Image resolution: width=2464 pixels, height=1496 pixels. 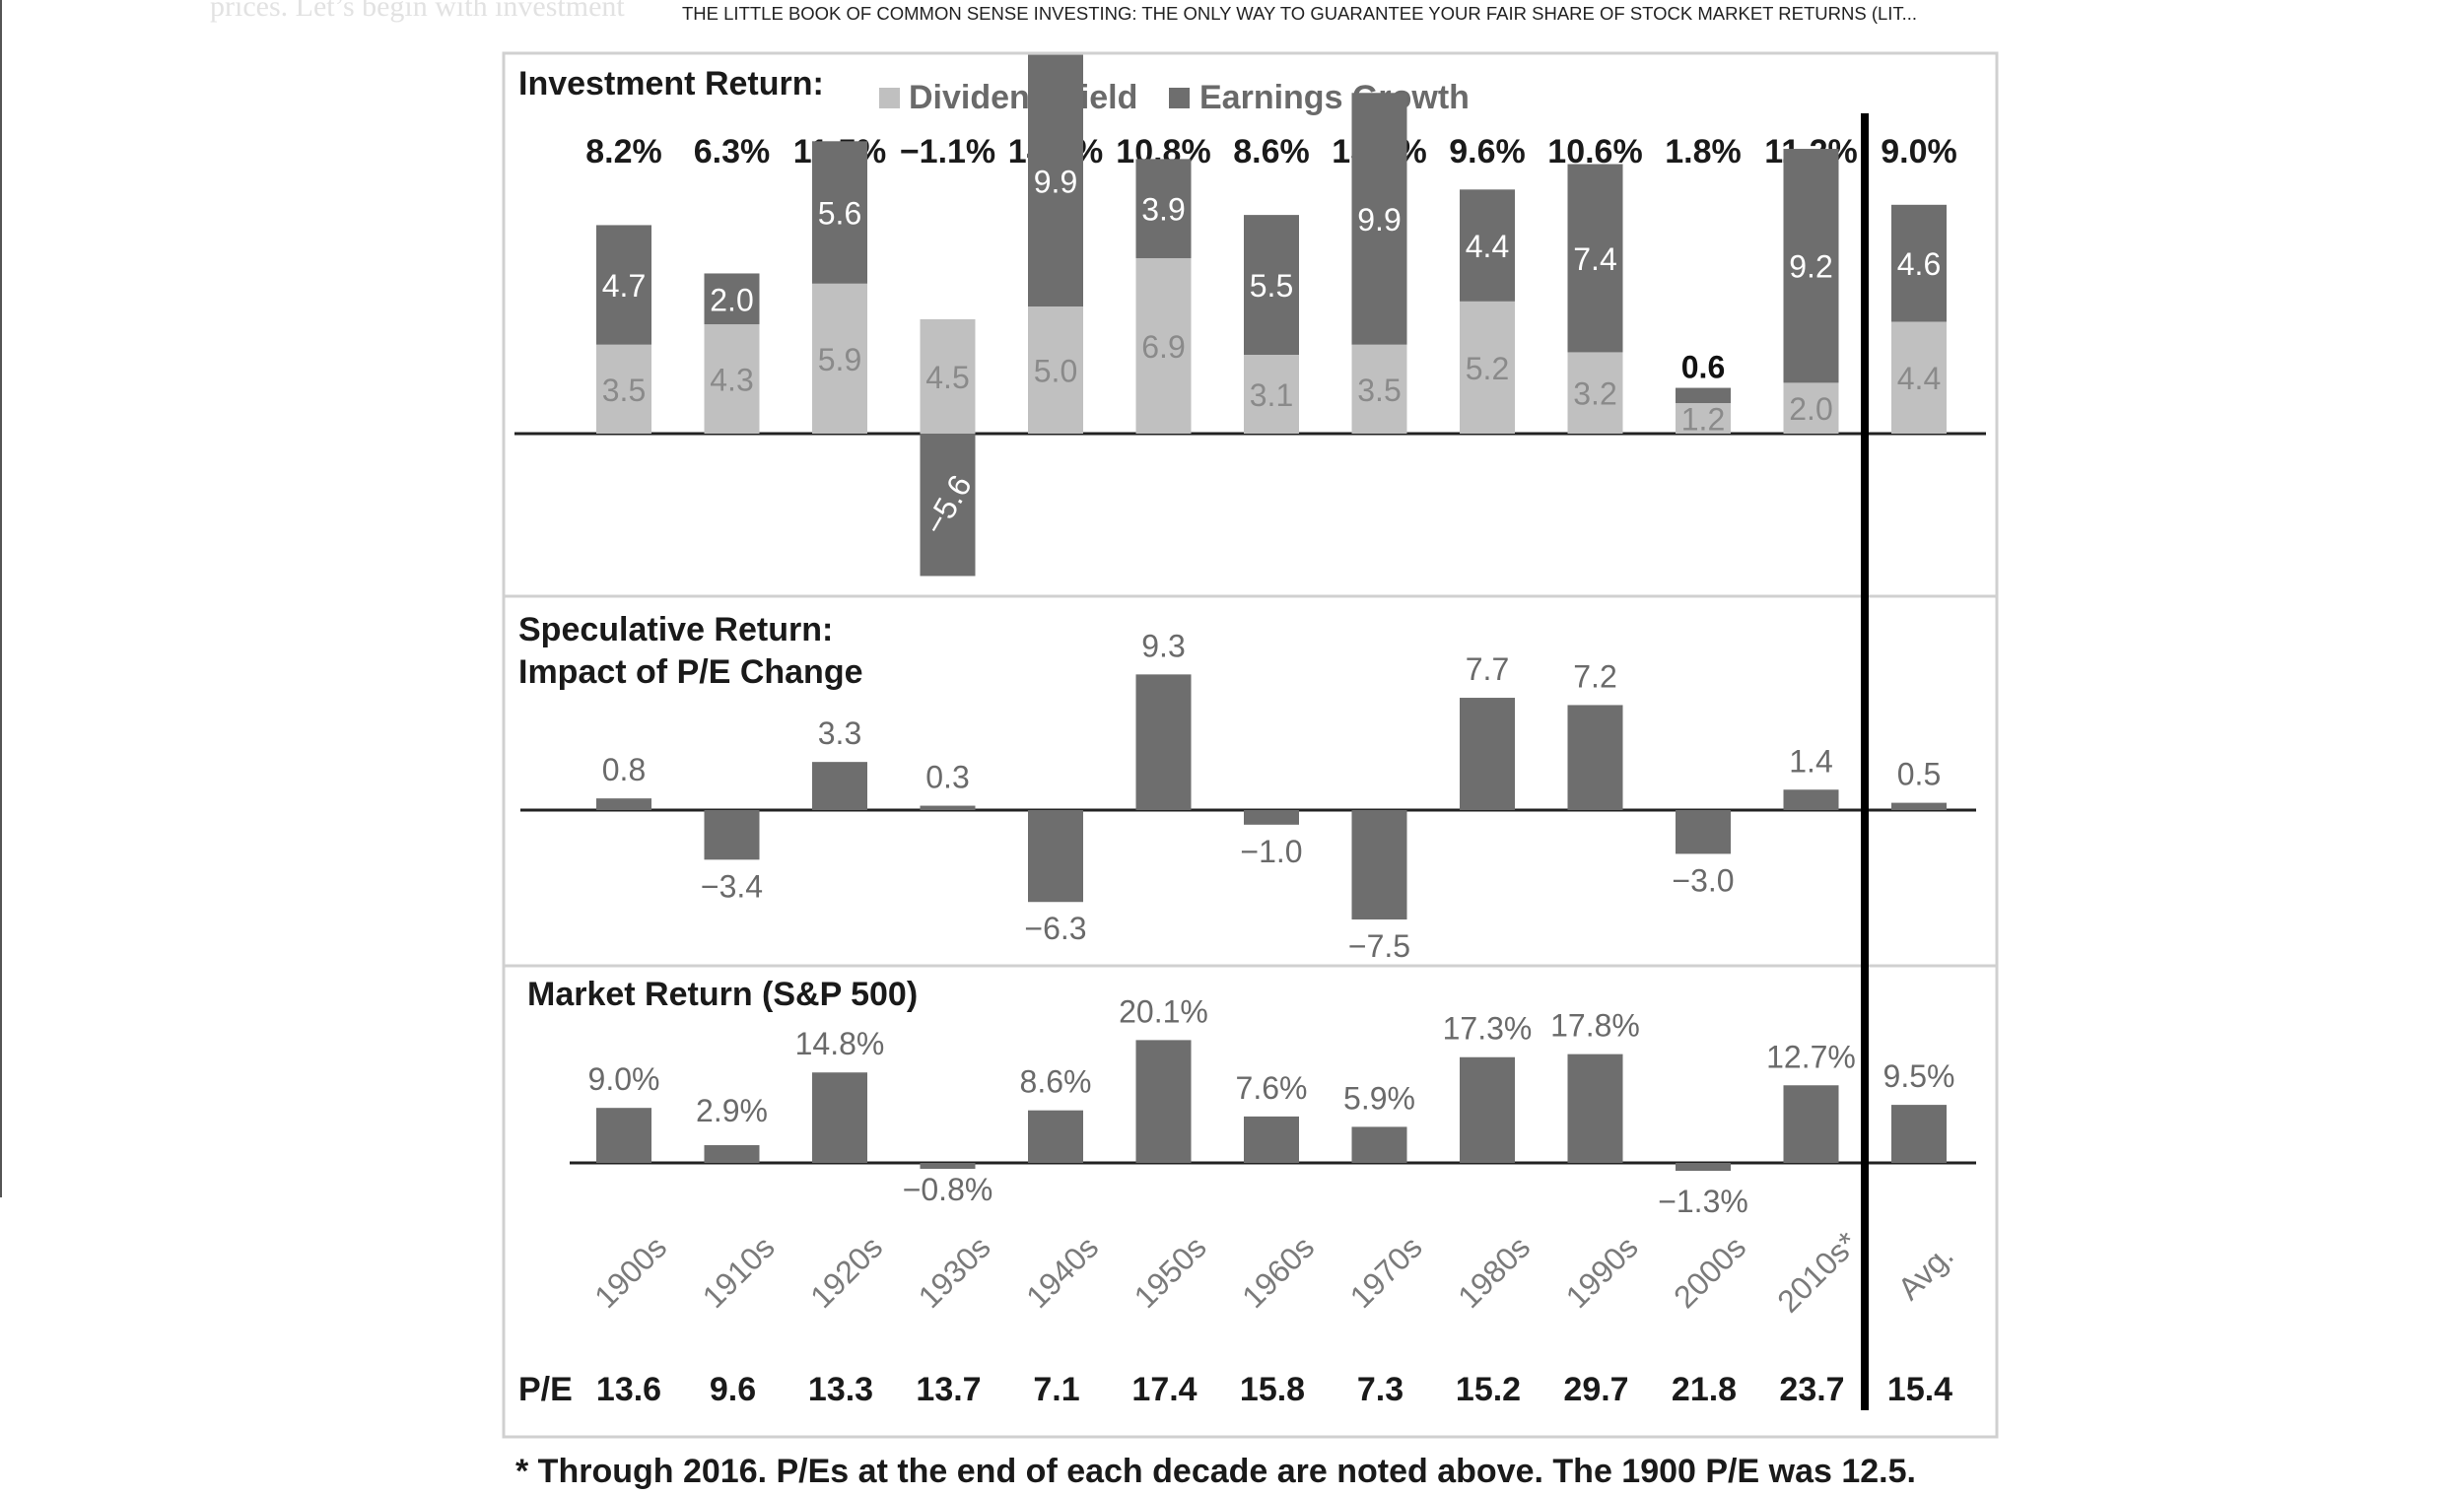 What do you see at coordinates (1919, 1389) in the screenshot?
I see `pe-value: 15.4` at bounding box center [1919, 1389].